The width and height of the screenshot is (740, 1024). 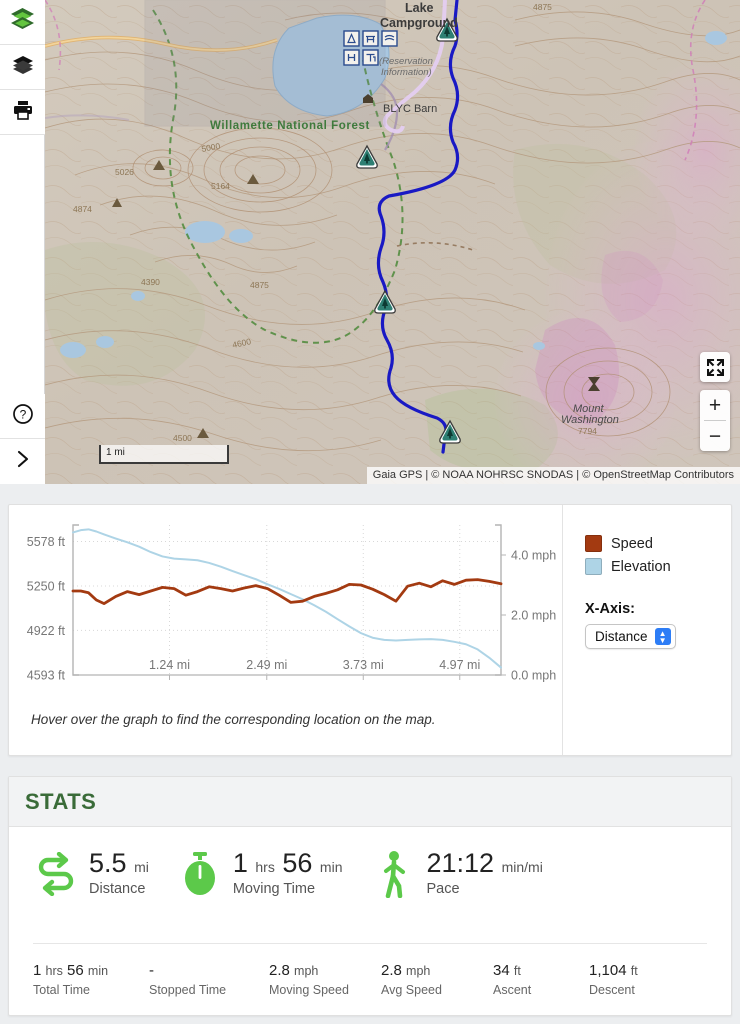 I want to click on xaxis-select-value: Distance, so click(x=621, y=636).